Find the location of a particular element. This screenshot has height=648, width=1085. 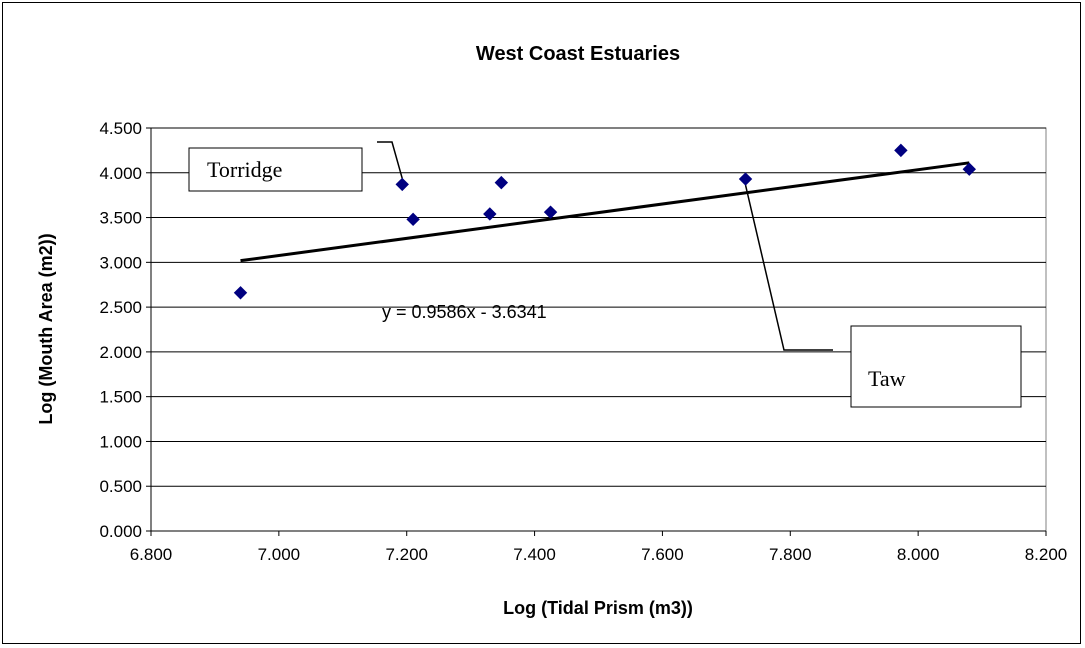

y-tick-label: 2.000 is located at coordinates (120, 352).